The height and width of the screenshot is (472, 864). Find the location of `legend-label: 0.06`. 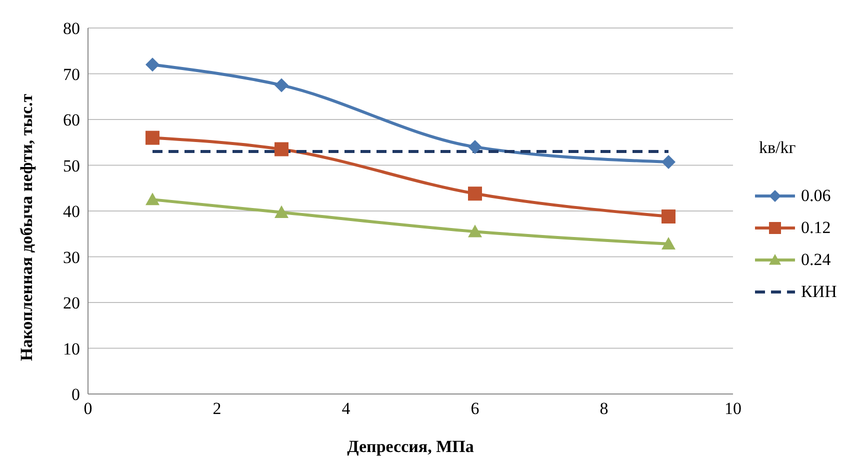

legend-label: 0.06 is located at coordinates (816, 196).